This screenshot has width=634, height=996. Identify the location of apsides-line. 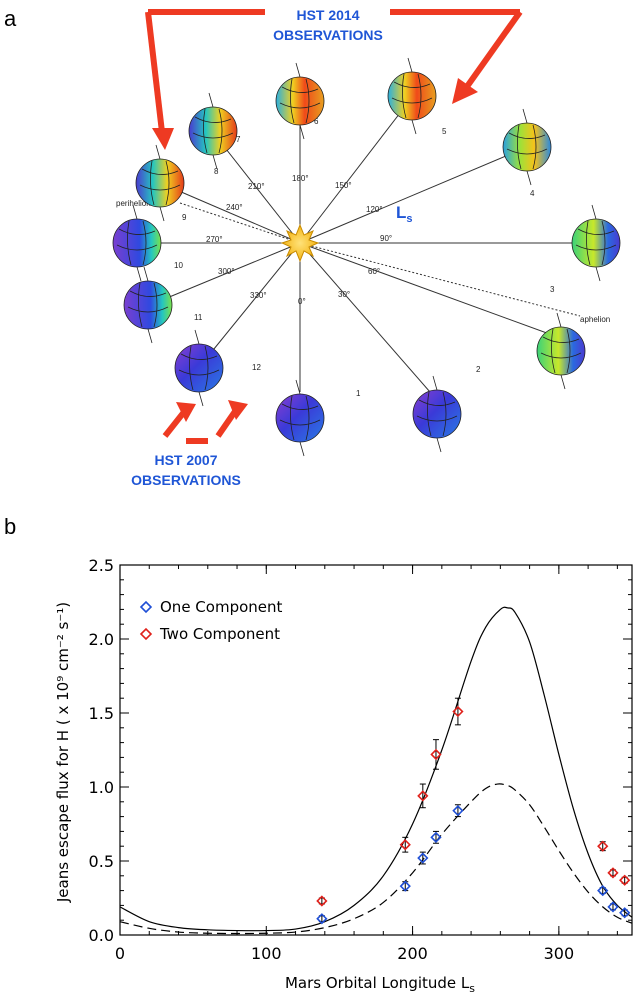
(380, 259).